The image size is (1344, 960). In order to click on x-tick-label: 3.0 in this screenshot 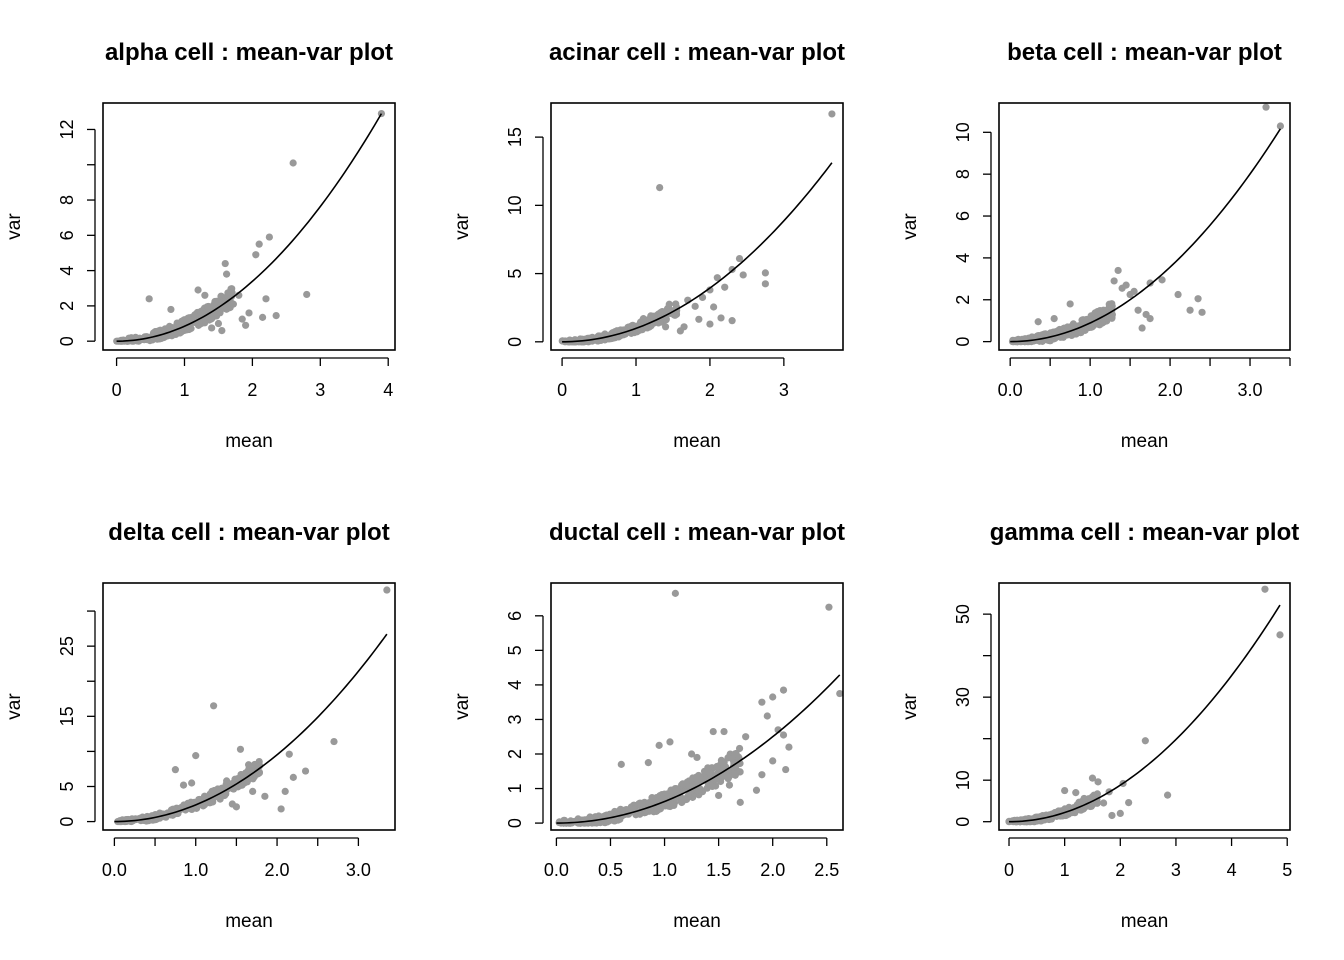, I will do `click(358, 870)`.